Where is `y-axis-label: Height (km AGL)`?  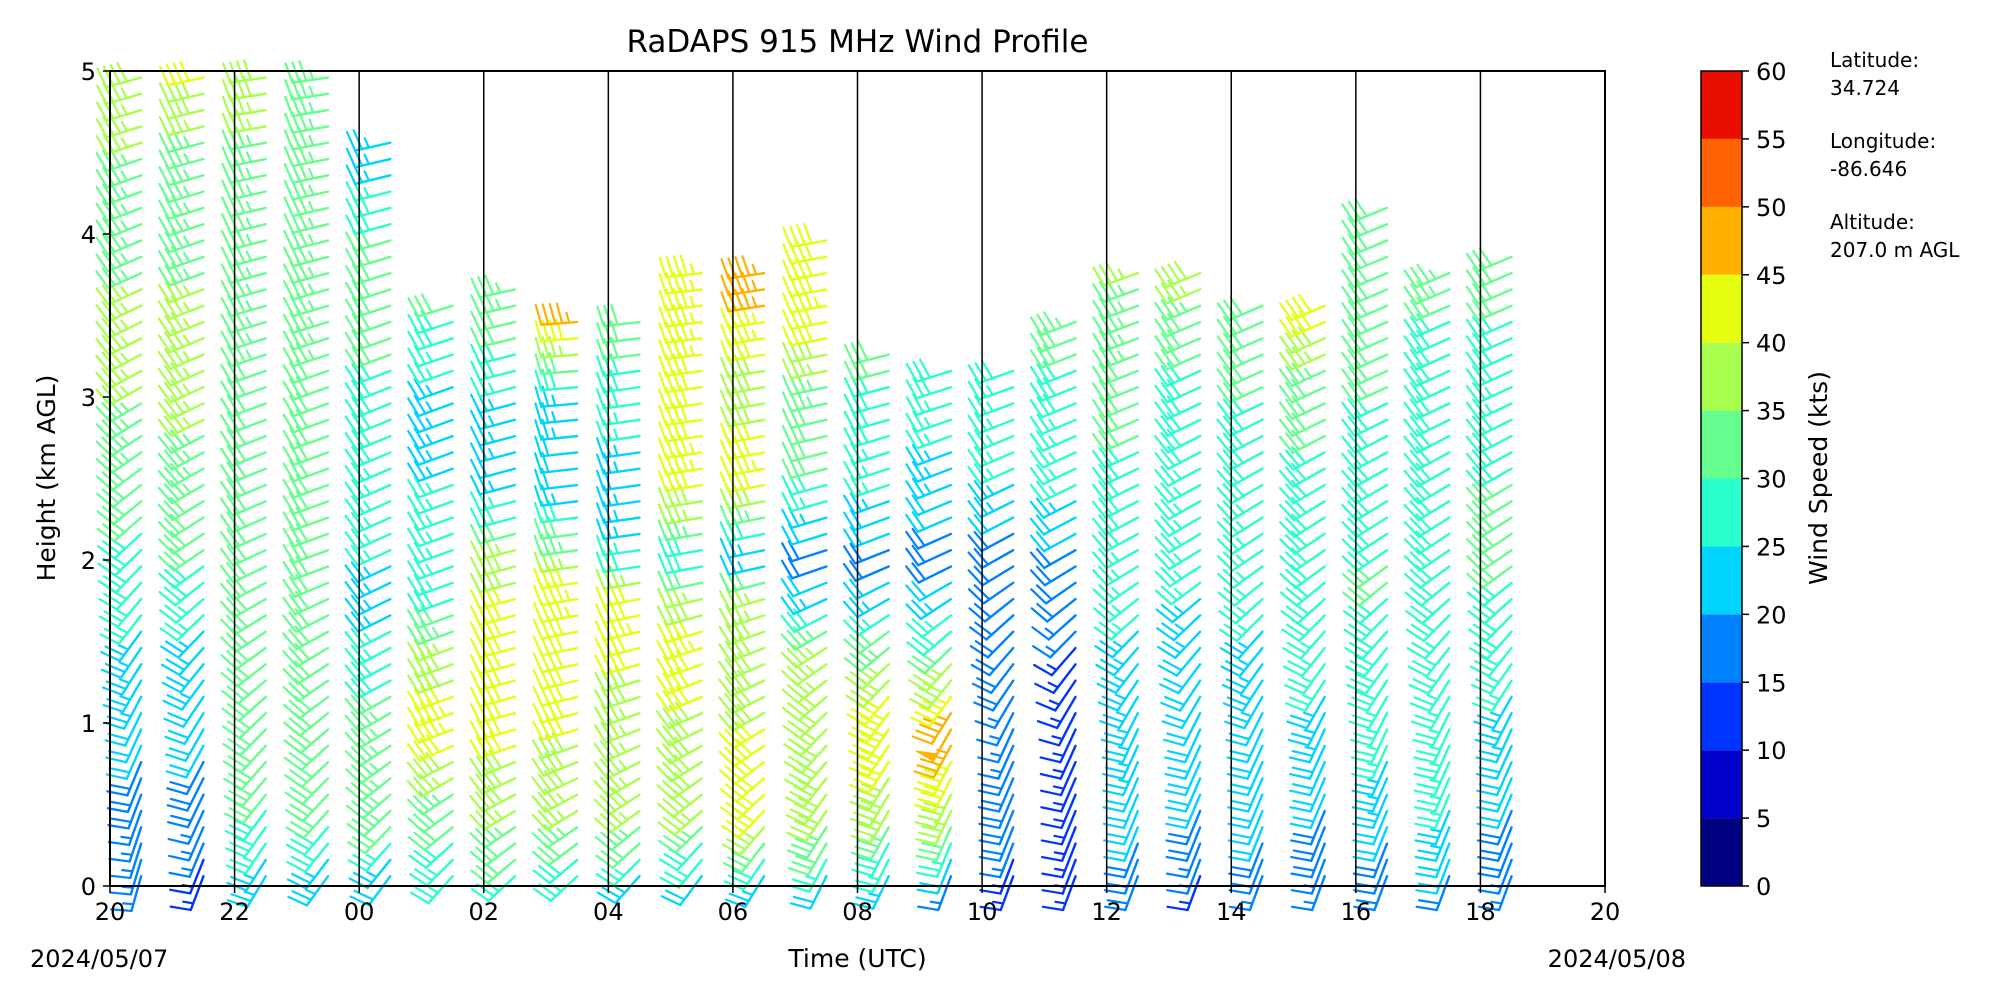
y-axis-label: Height (km AGL) is located at coordinates (46, 478).